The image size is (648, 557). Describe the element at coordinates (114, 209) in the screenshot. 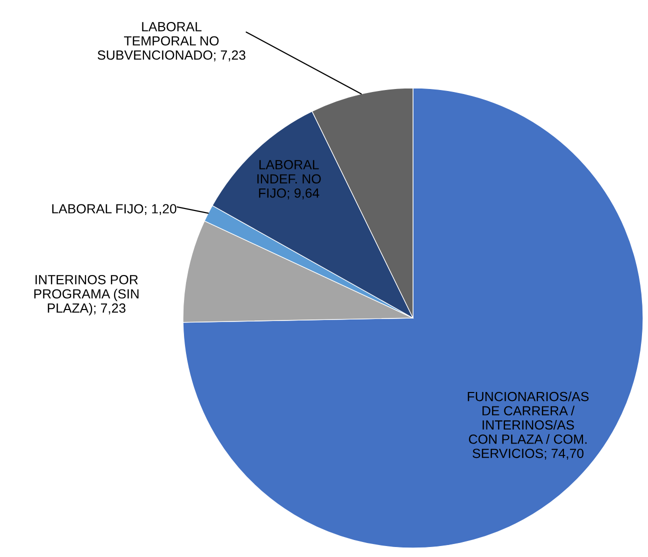

I see `slice-label: LABORAL FIJO; 1,20` at that location.